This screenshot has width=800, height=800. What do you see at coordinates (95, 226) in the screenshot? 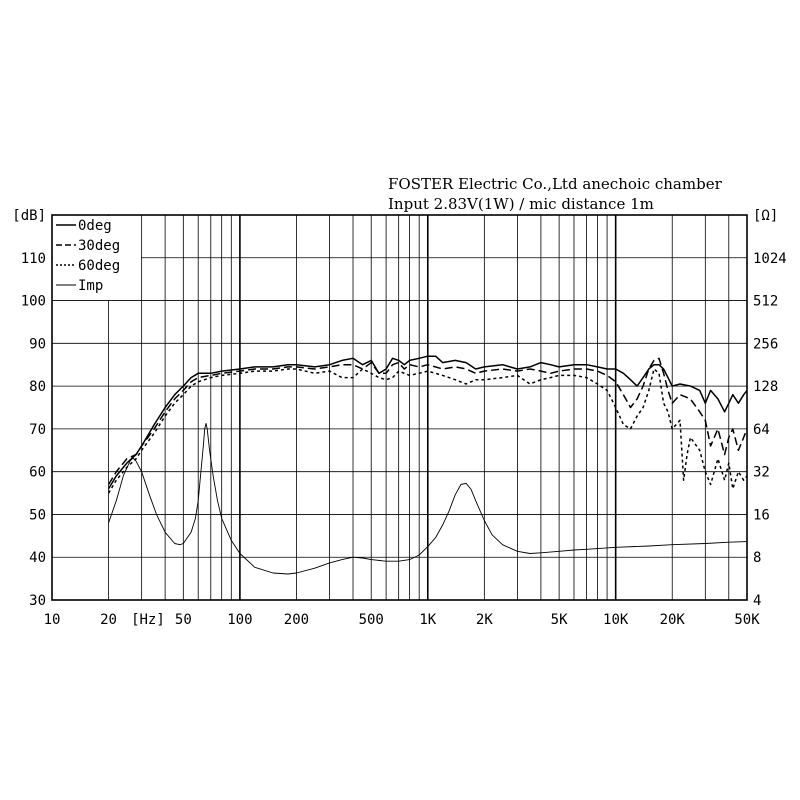
I see `legend-label-0deg: 0deg` at bounding box center [95, 226].